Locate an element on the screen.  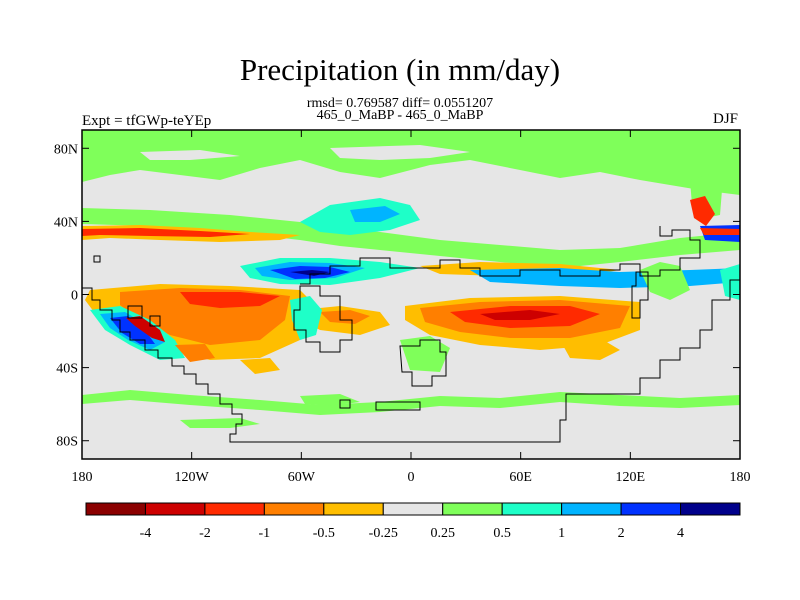
experiment-label: Expt = tfGWp-teYEp is located at coordinates (147, 121).